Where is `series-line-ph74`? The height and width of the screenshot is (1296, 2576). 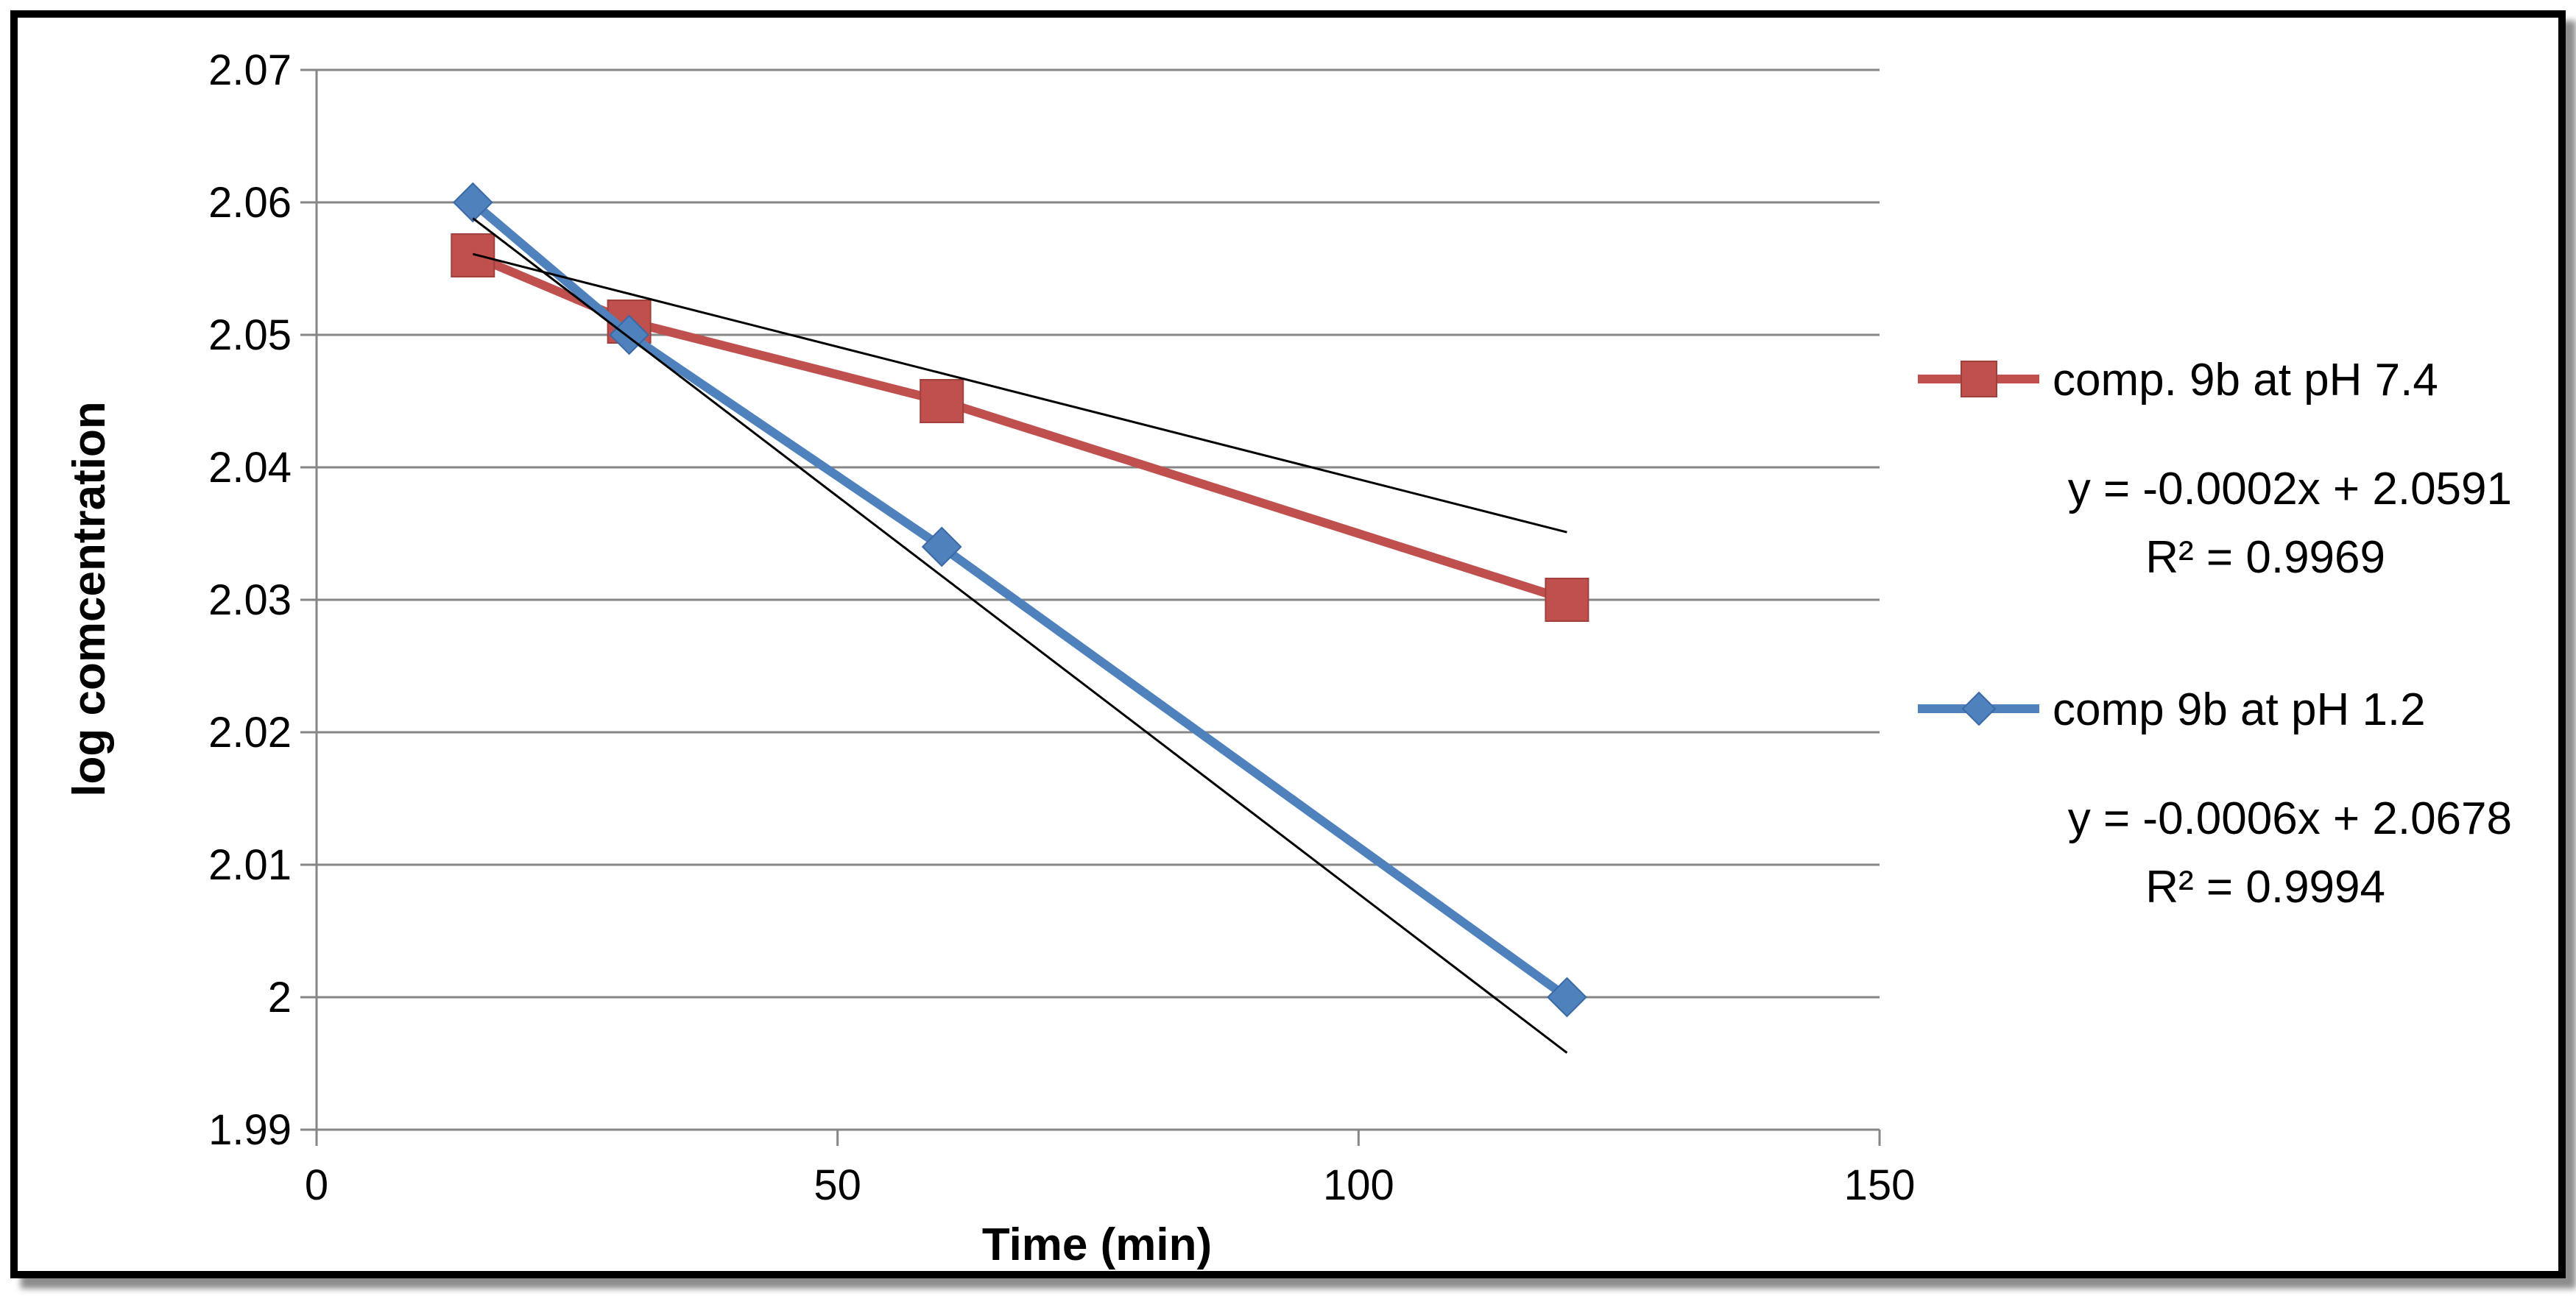 series-line-ph74 is located at coordinates (1019, 427).